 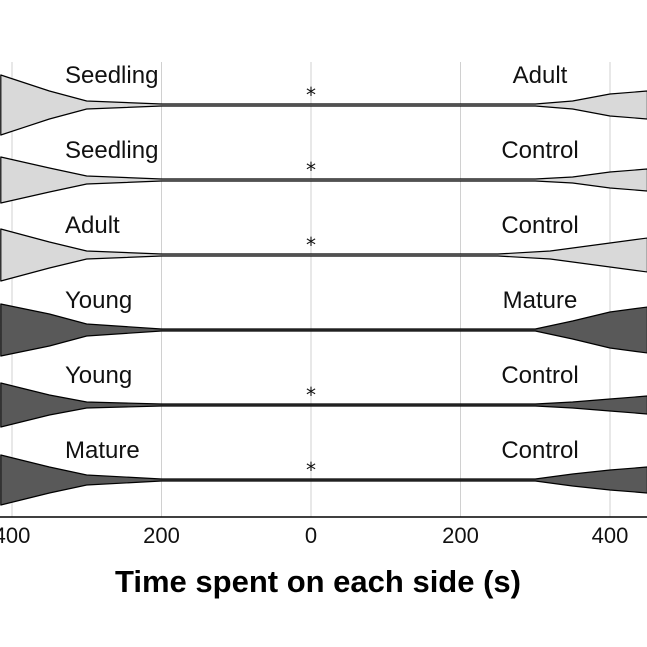 I want to click on row-left-label: Adult, so click(x=92, y=225).